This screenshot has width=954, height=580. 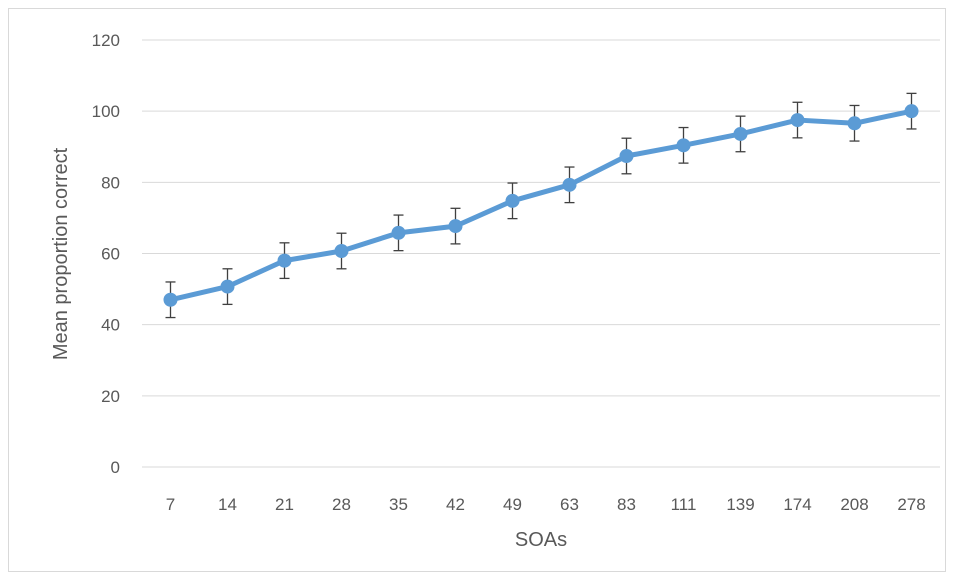 I want to click on x-tick-label: 111, so click(x=684, y=504).